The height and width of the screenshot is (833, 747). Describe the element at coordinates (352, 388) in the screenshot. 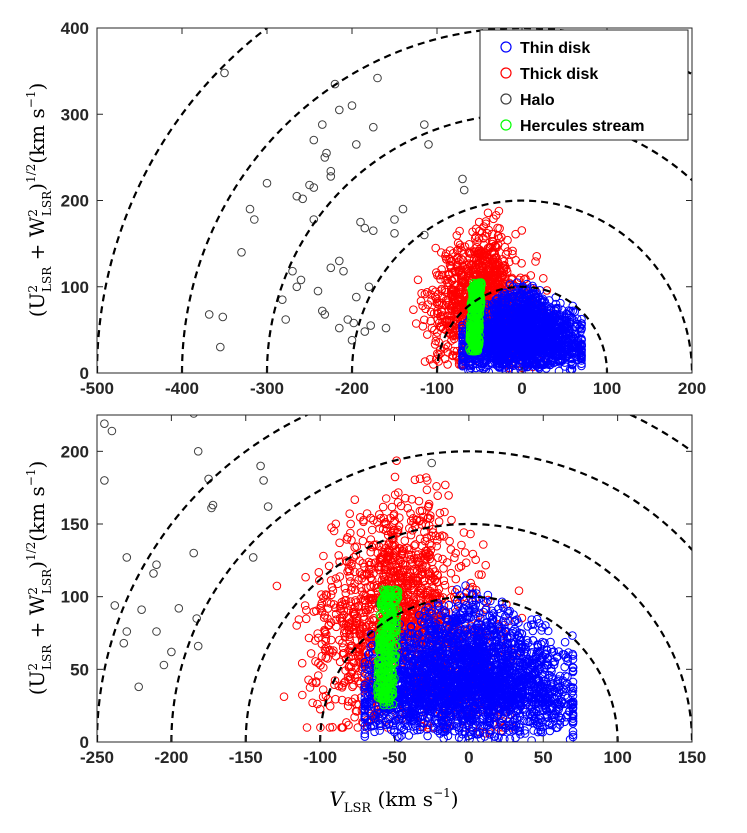

I see `x-tick-label: -200` at that location.